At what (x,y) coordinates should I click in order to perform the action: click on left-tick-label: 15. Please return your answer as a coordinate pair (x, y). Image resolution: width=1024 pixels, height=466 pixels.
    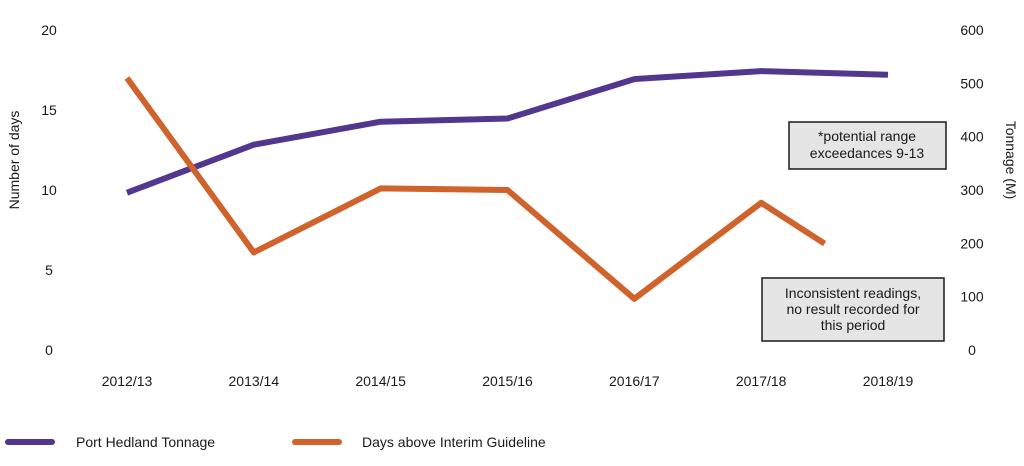
    Looking at the image, I should click on (49, 110).